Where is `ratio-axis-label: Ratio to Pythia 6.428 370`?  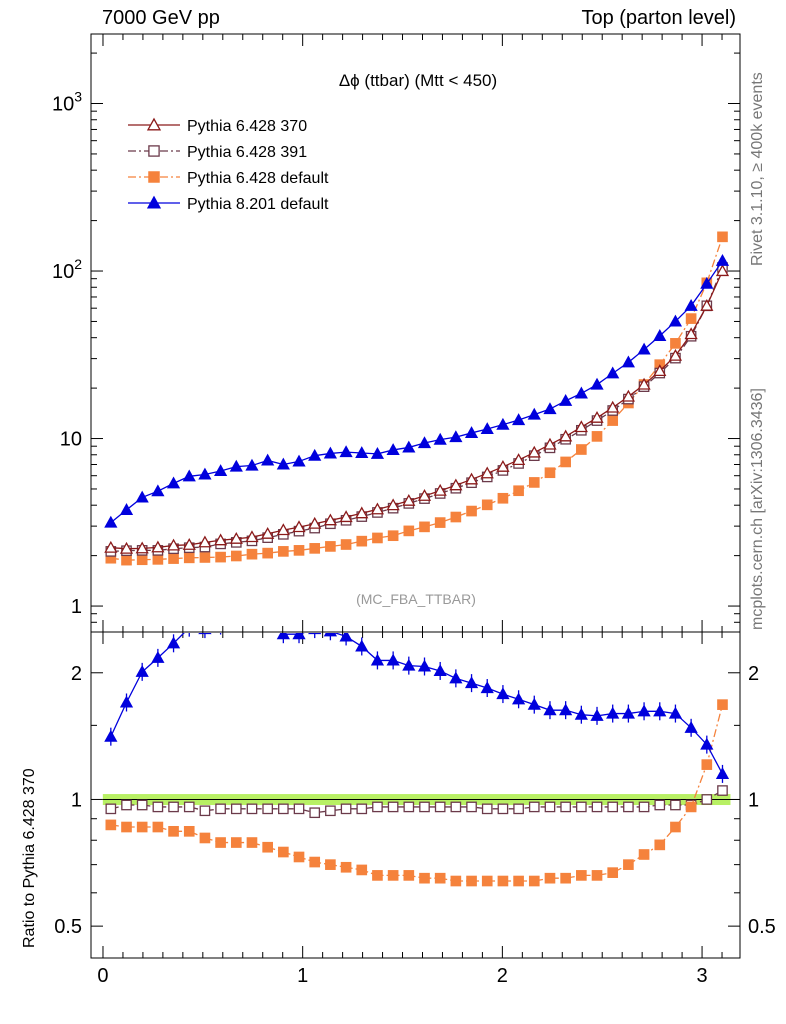 ratio-axis-label: Ratio to Pythia 6.428 370 is located at coordinates (29, 858).